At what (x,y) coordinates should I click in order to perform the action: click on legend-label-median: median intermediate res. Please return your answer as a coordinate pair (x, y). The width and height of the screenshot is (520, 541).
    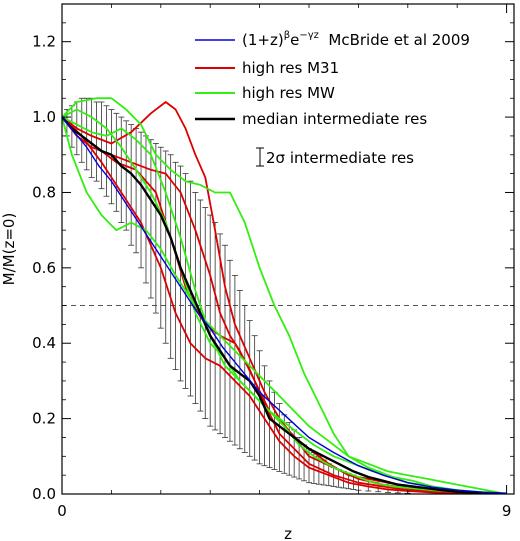
    Looking at the image, I should click on (334, 119).